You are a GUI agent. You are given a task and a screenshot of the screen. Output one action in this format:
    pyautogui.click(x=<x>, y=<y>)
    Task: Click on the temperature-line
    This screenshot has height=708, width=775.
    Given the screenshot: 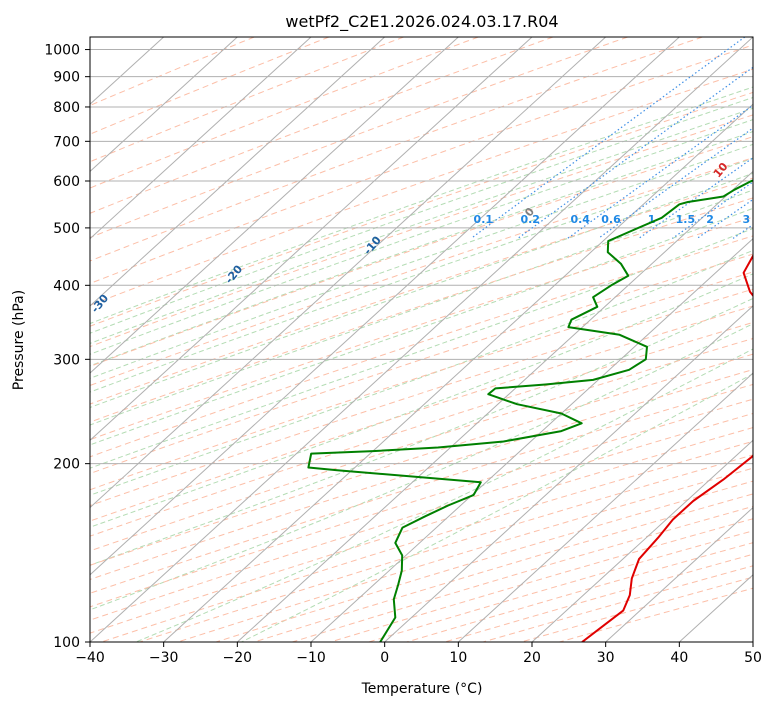 What is the action you would take?
    pyautogui.click(x=667, y=448)
    